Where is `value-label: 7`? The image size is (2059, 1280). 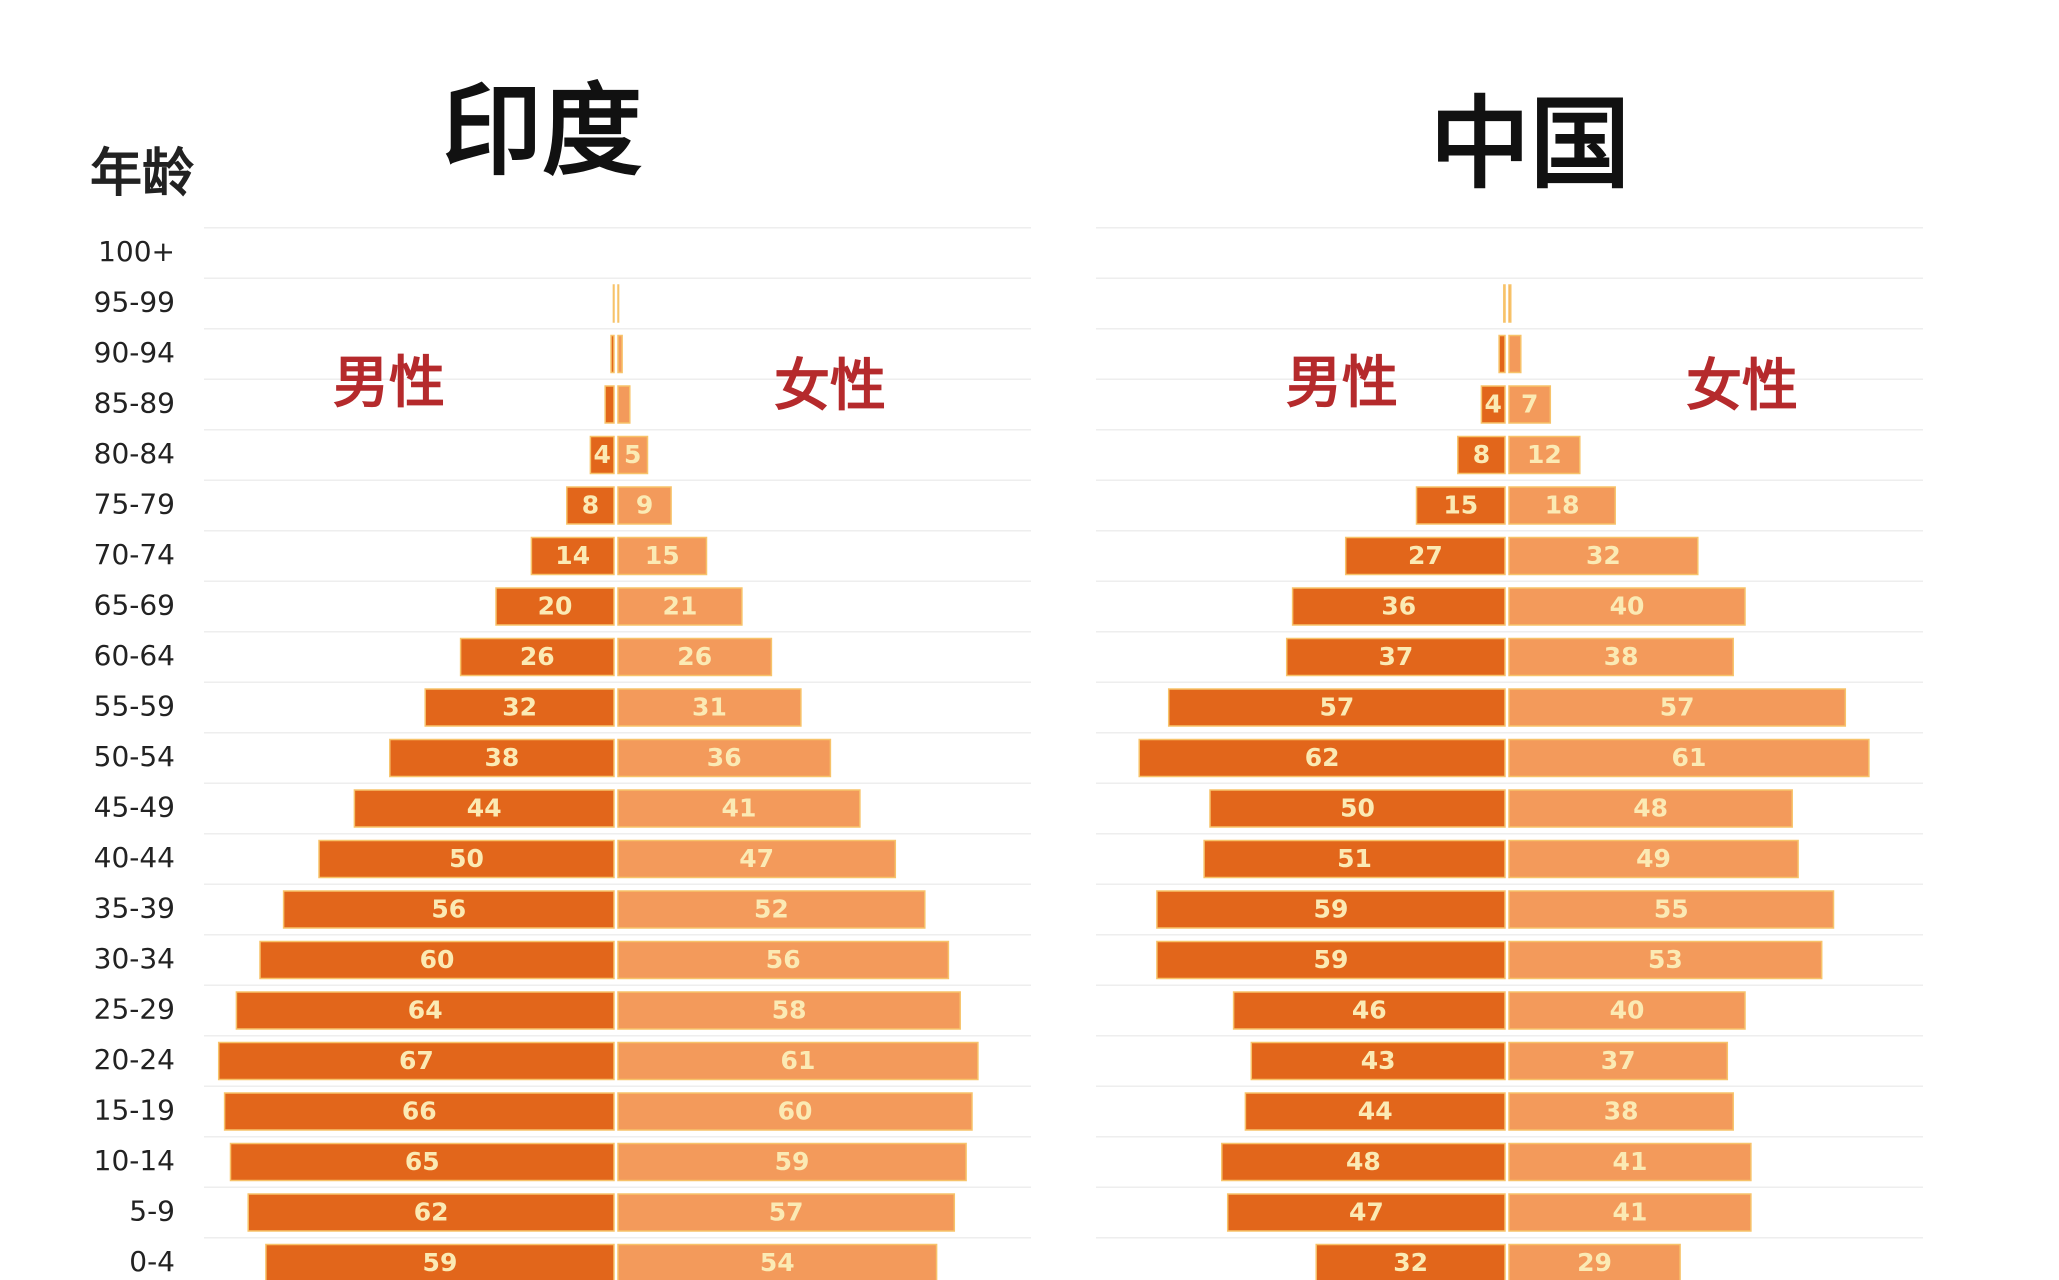
value-label: 7 is located at coordinates (1529, 404).